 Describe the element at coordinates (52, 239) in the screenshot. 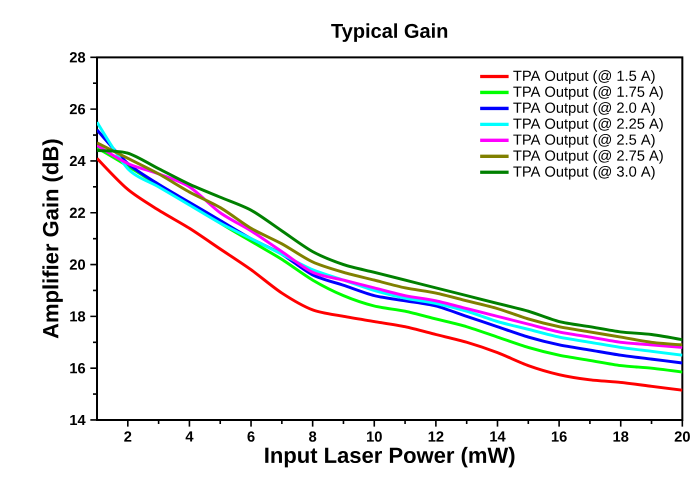

I see `y-axis-title: Amplifier Gain (dB)` at that location.